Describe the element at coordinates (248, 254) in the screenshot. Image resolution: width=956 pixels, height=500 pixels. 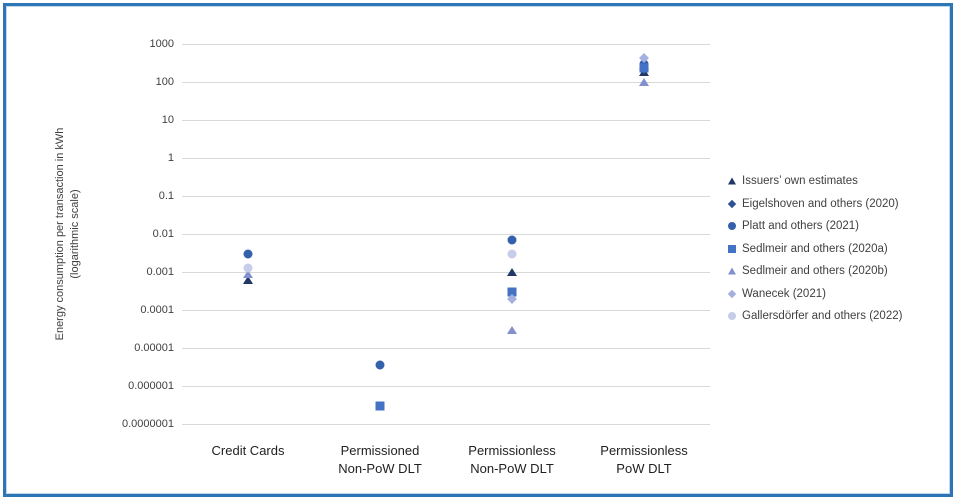
I see `data-point-platt-and-others-2021-credit-cards` at that location.